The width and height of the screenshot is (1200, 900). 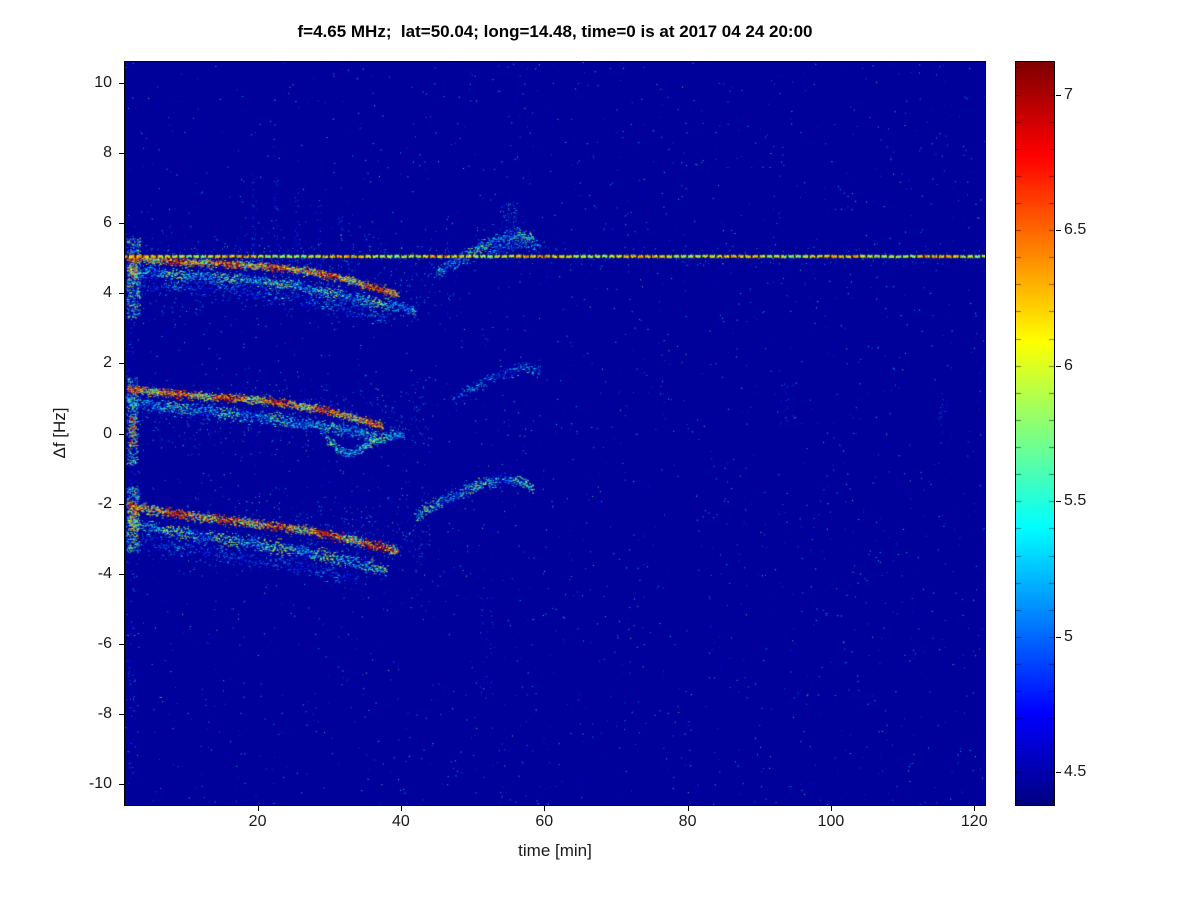 I want to click on y-tick-label: -6, so click(x=104, y=643).